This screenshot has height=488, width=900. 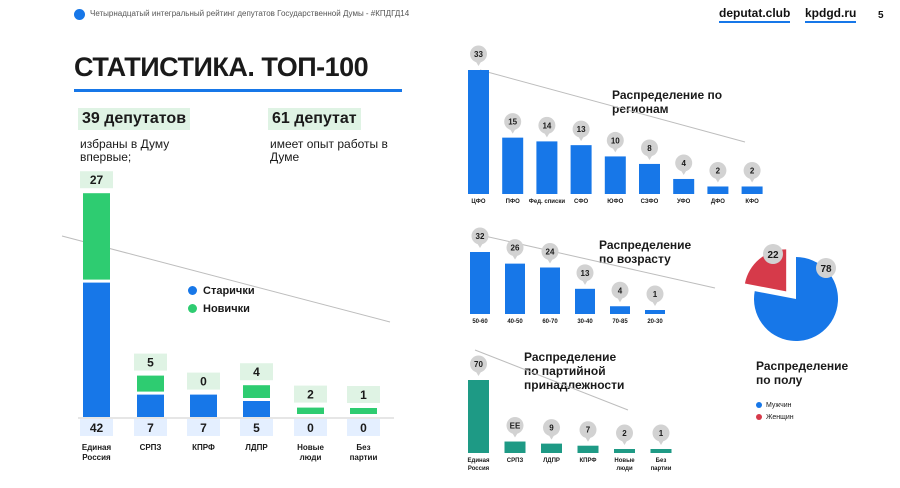 What do you see at coordinates (546, 125) in the screenshot?
I see `regions-2-value: 14` at bounding box center [546, 125].